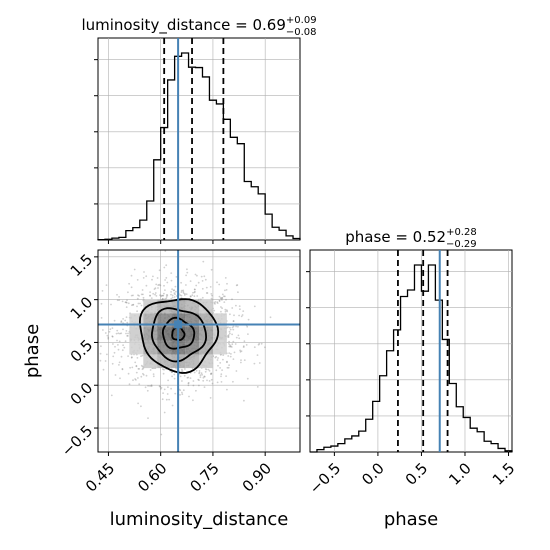 The height and width of the screenshot is (550, 550). I want to click on title-median: 0.52, so click(429, 237).